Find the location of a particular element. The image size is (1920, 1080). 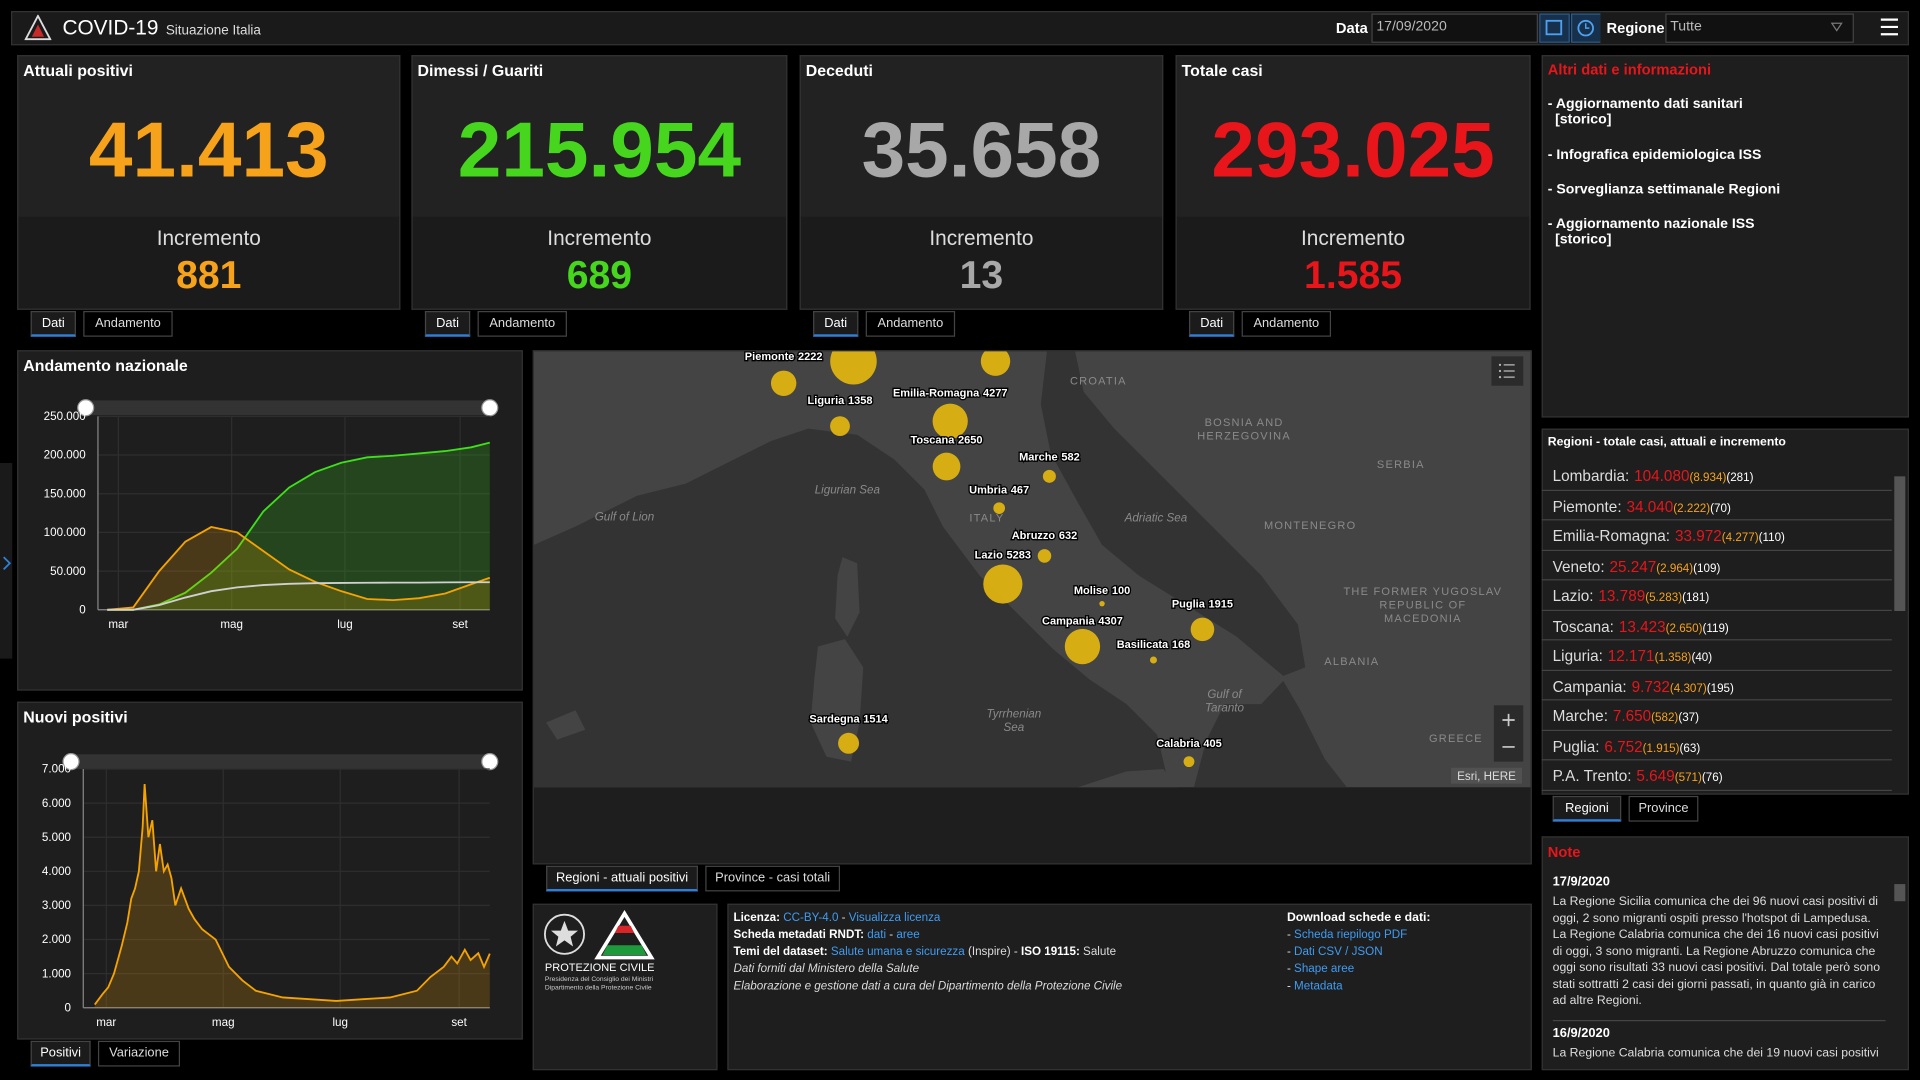

bubble-label-value: 1514 is located at coordinates (875, 719).